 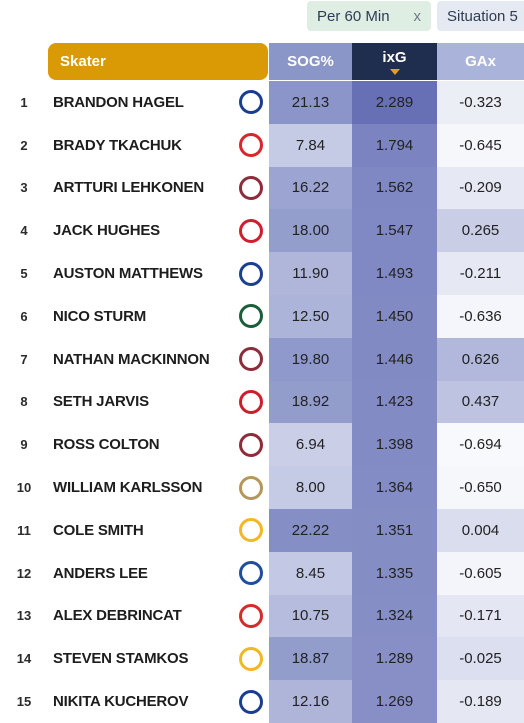 I want to click on sog-cell: 11.90, so click(x=310, y=273).